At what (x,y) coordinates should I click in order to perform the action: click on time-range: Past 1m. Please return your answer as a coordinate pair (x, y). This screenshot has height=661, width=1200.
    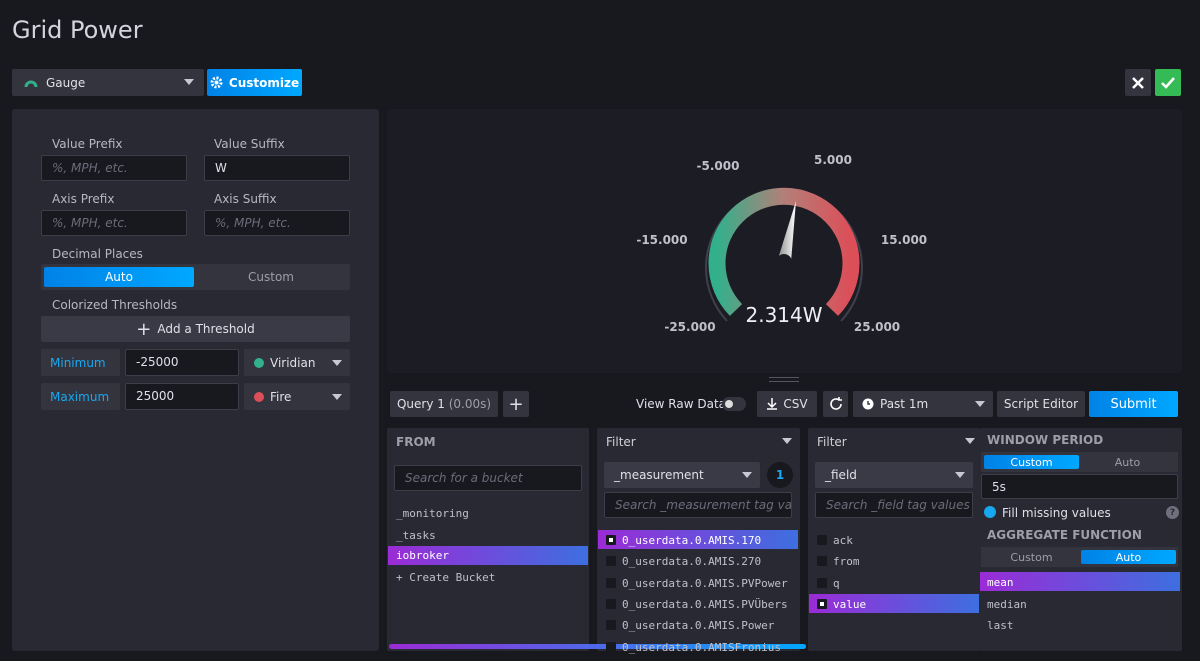
    Looking at the image, I should click on (904, 404).